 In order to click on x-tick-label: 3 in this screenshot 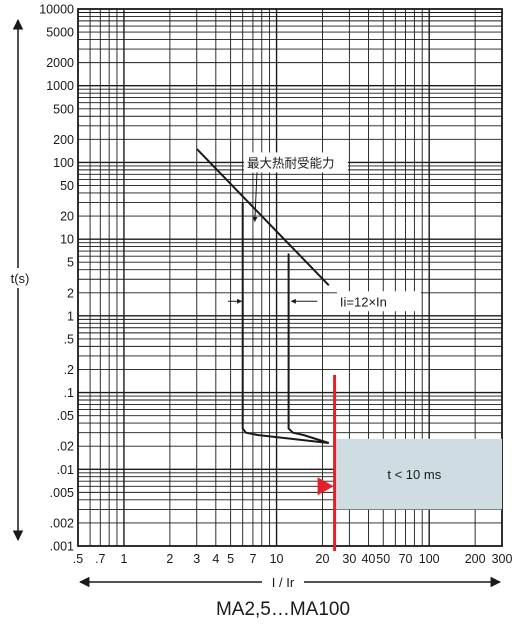, I will do `click(196, 559)`.